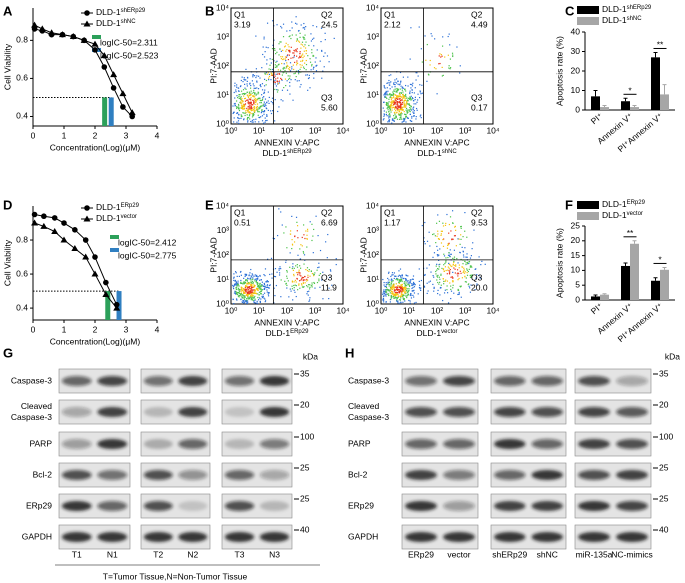 The width and height of the screenshot is (685, 583). Describe the element at coordinates (287, 66) in the screenshot. I see `plot-frame` at that location.